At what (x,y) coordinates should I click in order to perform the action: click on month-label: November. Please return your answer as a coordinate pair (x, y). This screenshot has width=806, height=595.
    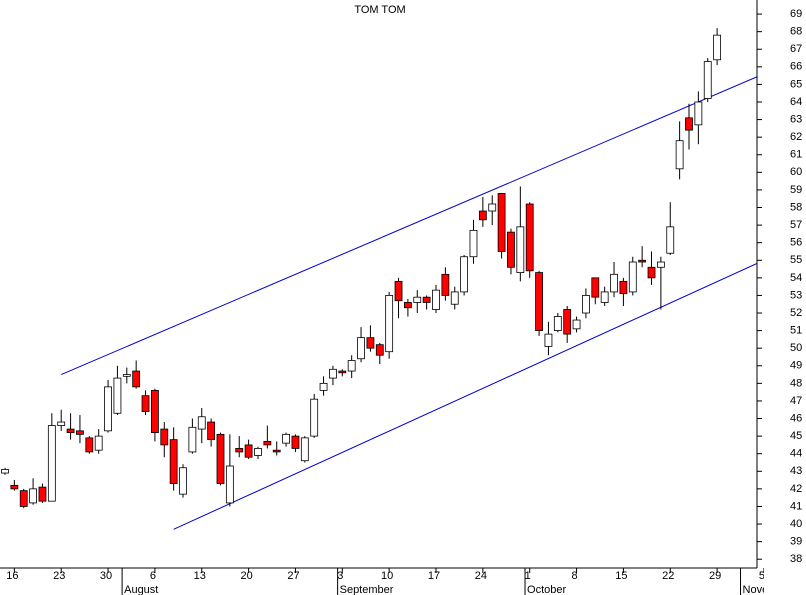
    Looking at the image, I should click on (768, 589).